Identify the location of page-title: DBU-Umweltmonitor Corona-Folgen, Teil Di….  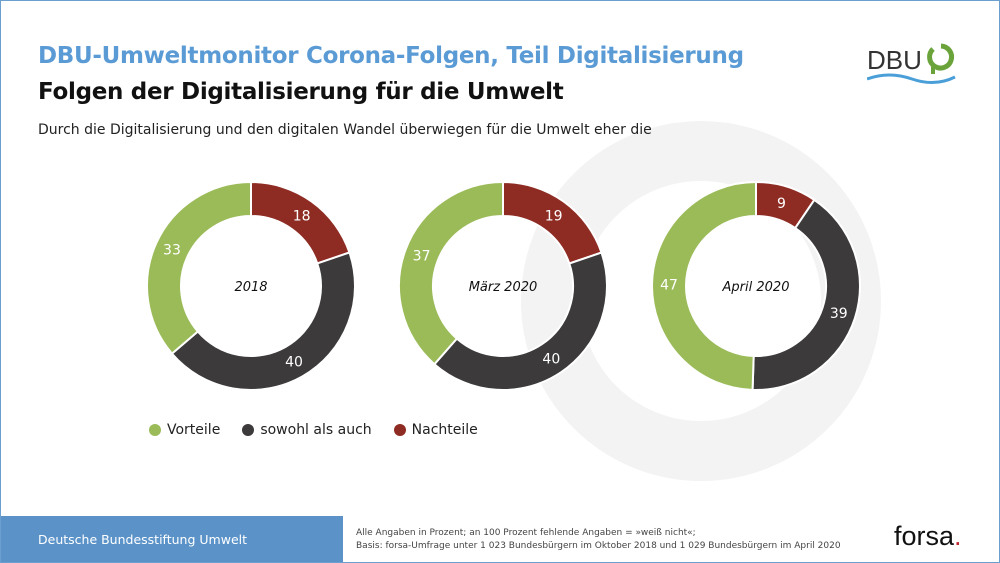
(391, 56).